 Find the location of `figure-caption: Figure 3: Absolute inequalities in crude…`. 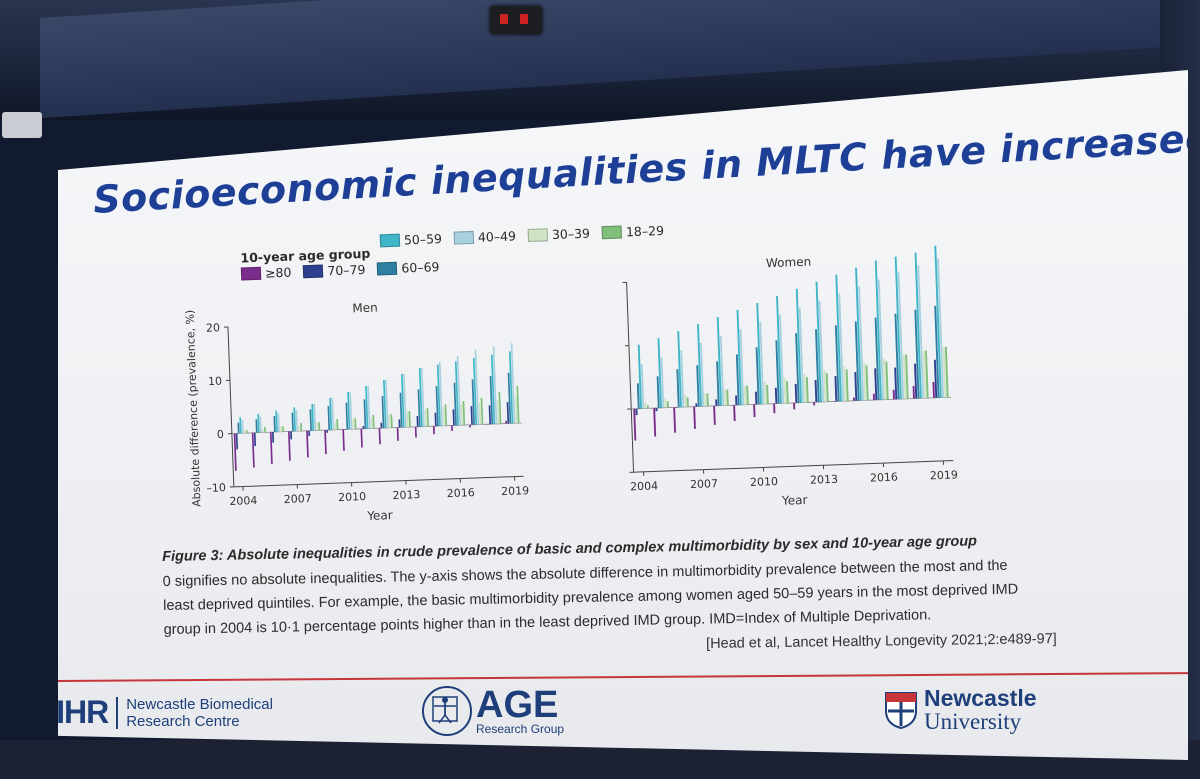

figure-caption: Figure 3: Absolute inequalities in crude… is located at coordinates (603, 585).